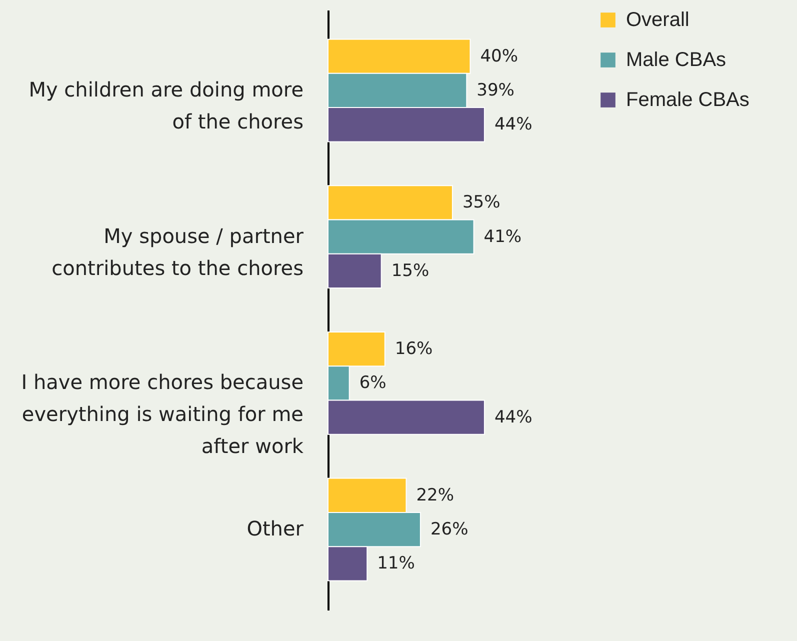 Image resolution: width=797 pixels, height=641 pixels. I want to click on y-tick-label: My spouse / partner contributes to the chores, so click(178, 252).